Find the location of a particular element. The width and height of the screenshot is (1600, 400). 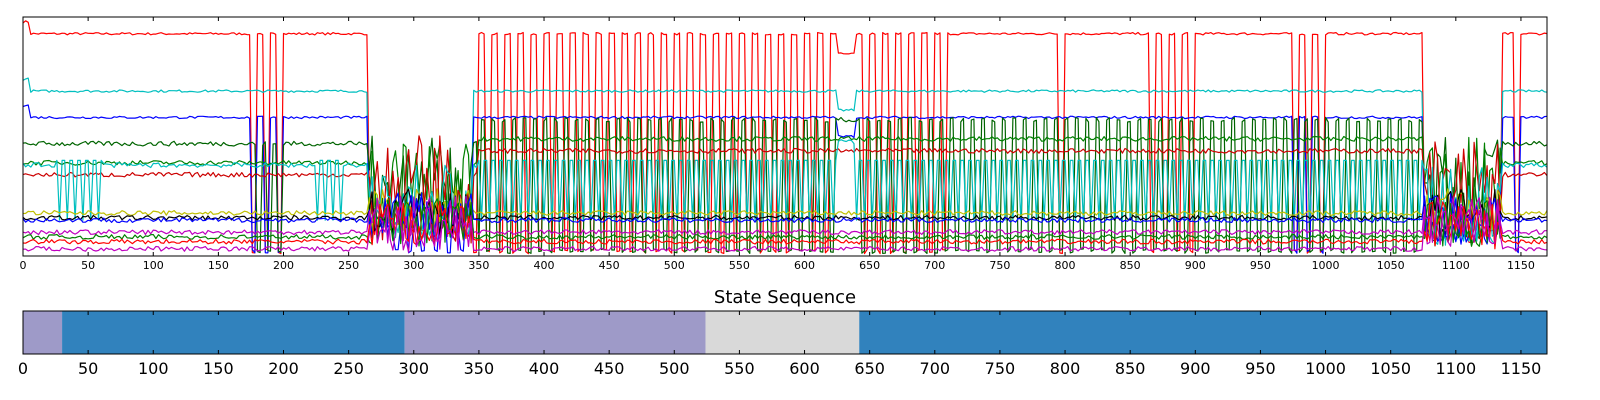

state-segments is located at coordinates (785, 332).